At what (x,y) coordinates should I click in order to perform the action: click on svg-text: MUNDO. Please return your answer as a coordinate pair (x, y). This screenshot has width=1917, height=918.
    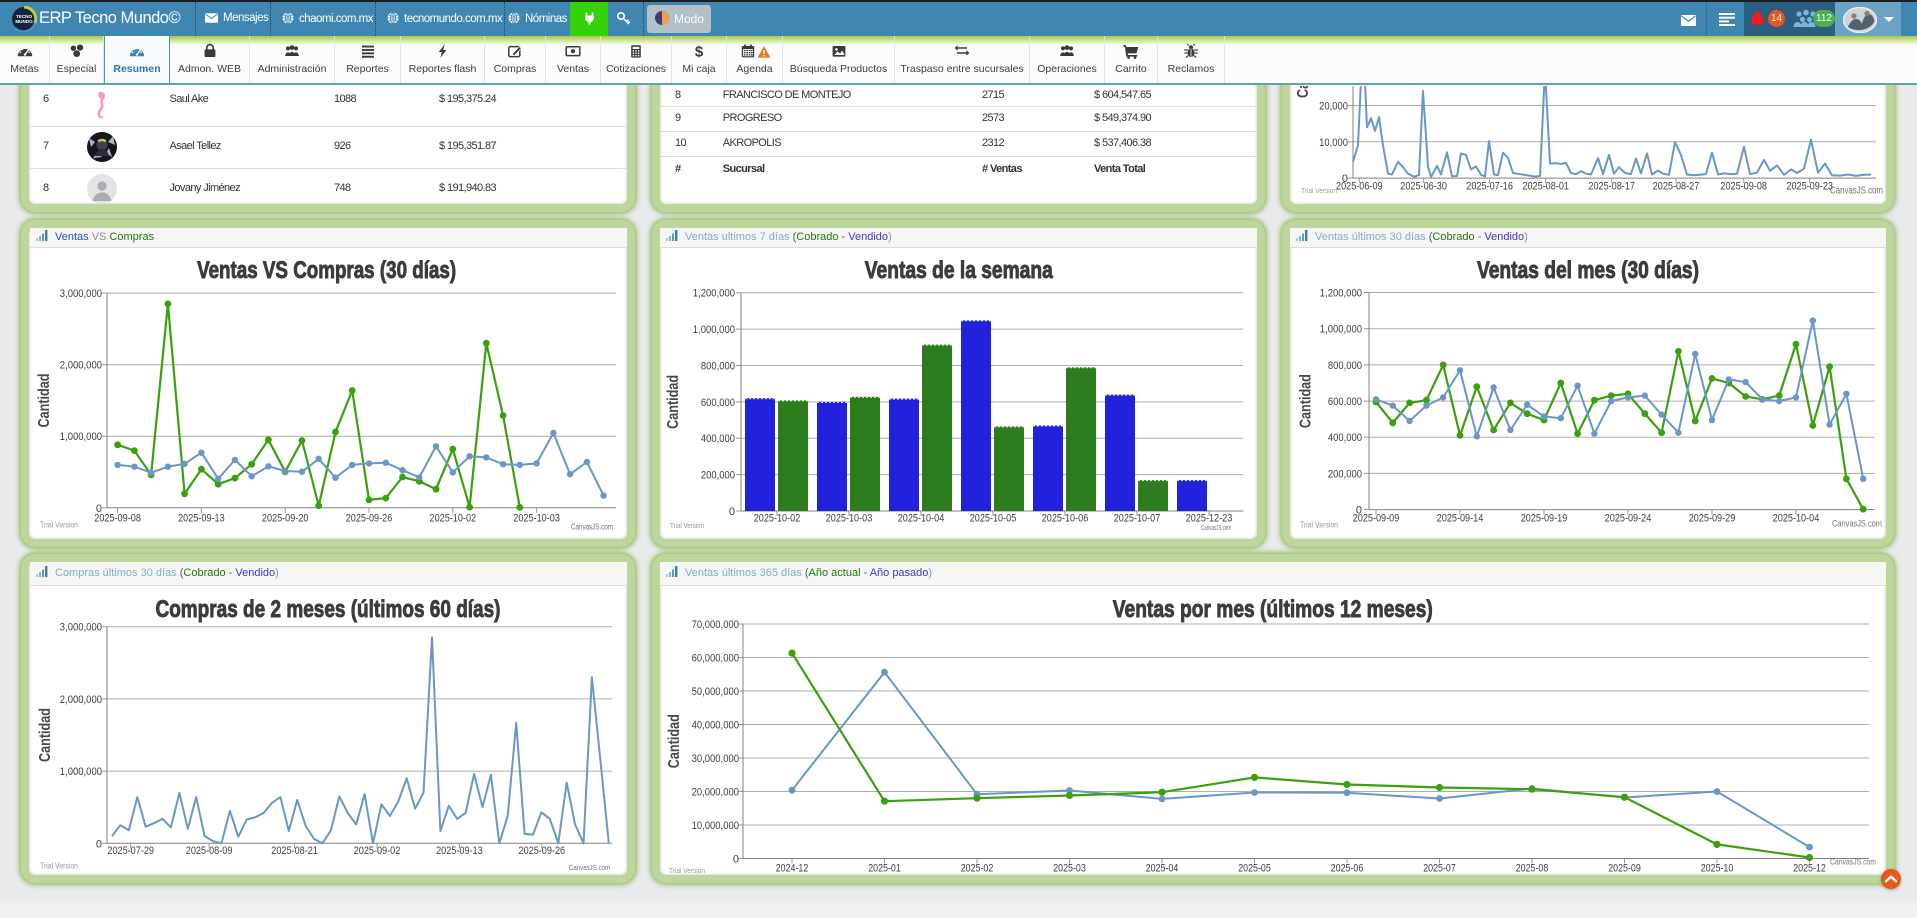
    Looking at the image, I should click on (24, 21).